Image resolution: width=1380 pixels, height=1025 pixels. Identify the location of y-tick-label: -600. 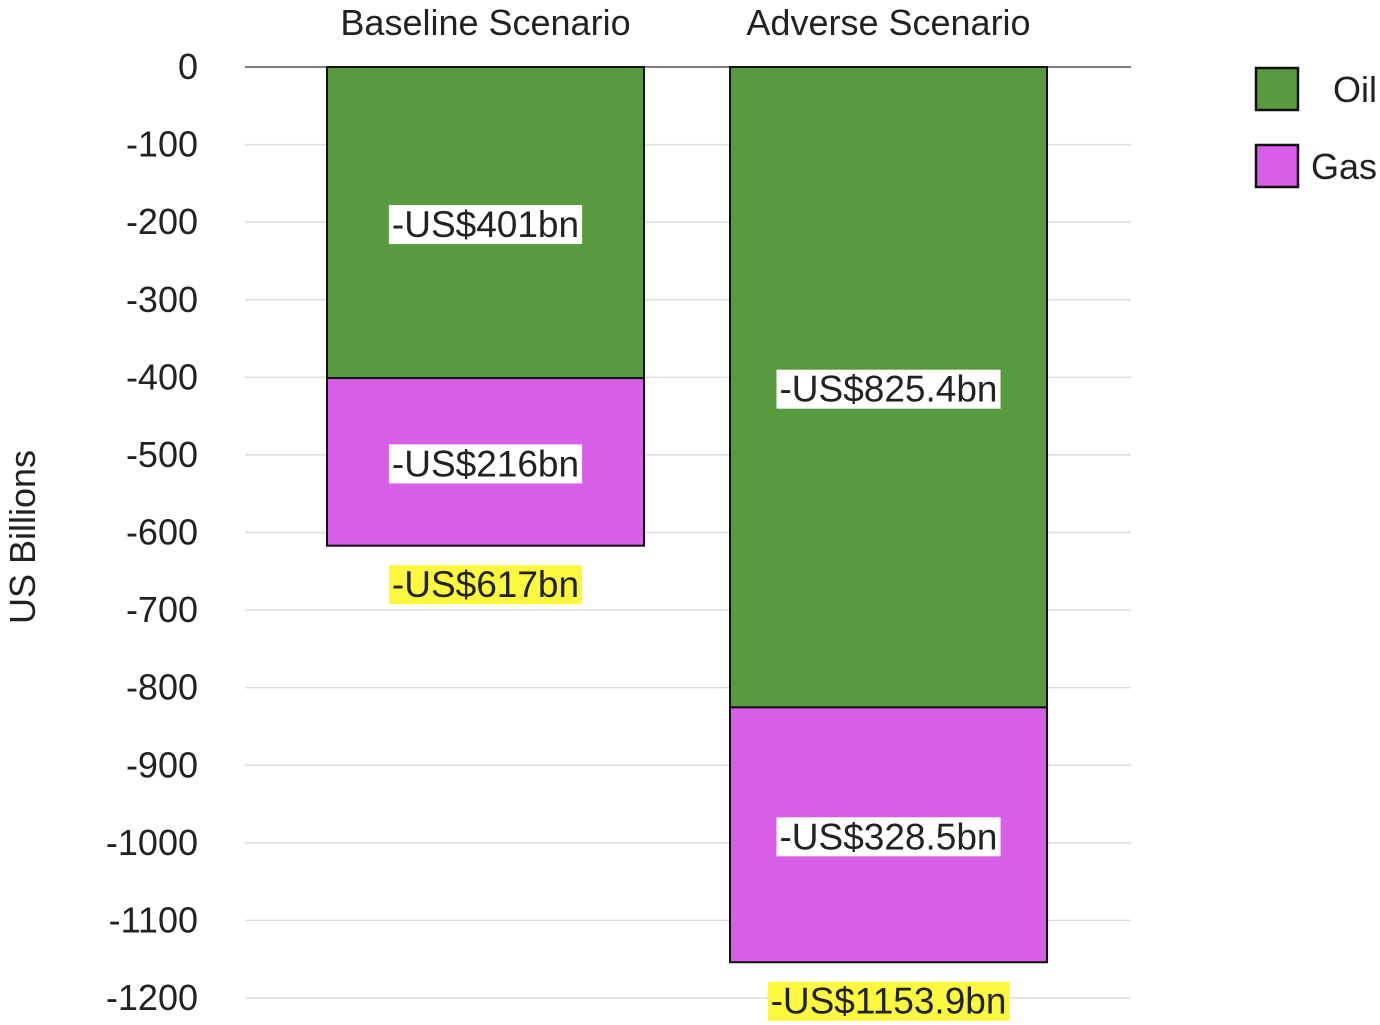
(162, 532).